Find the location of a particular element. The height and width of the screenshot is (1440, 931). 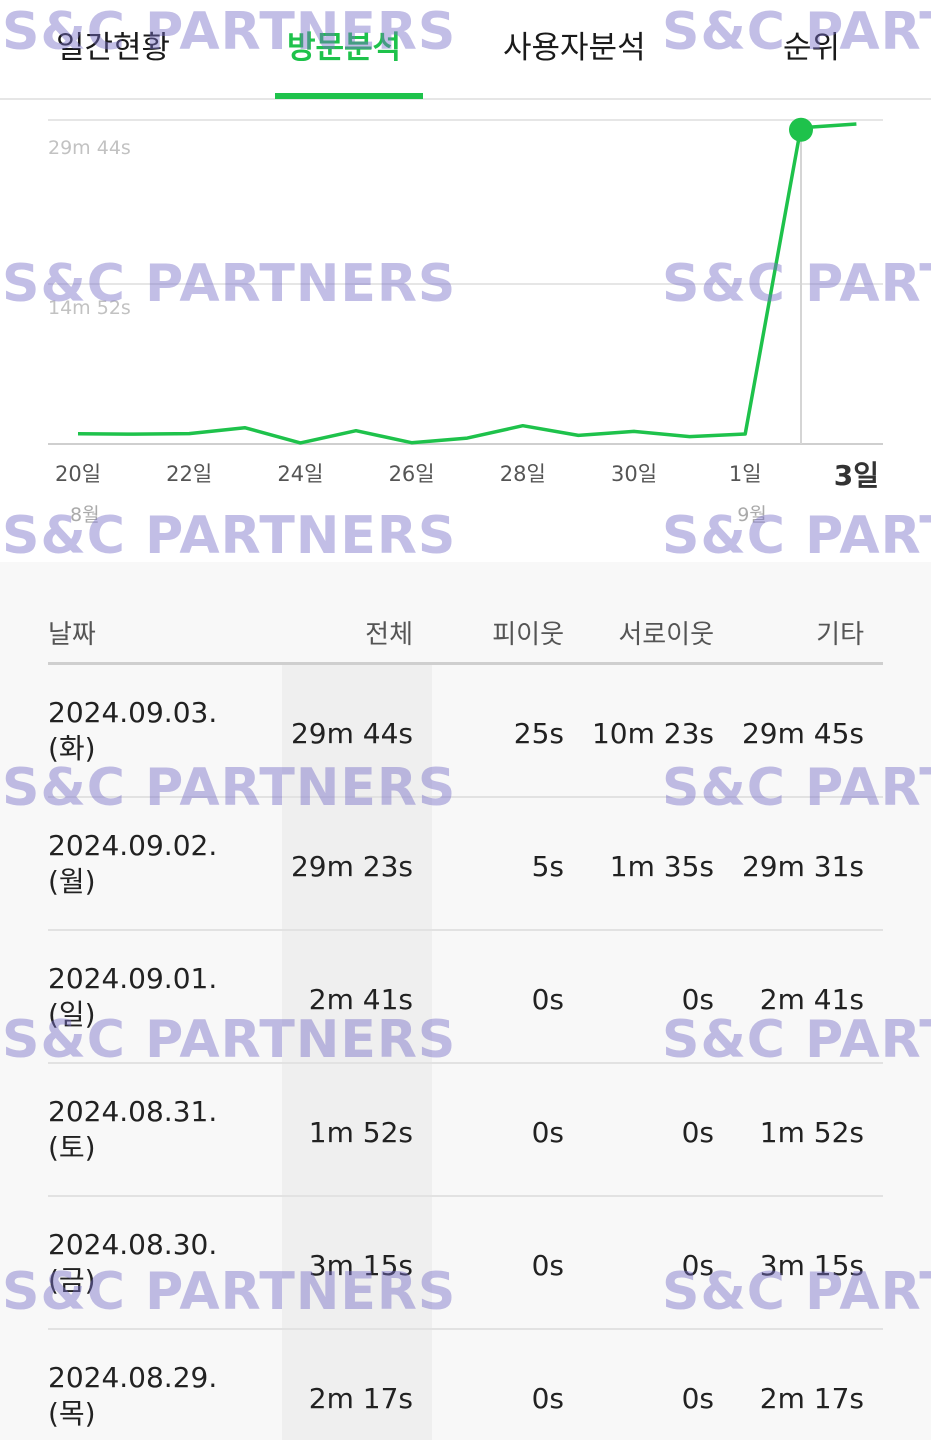

total-column-highlight is located at coordinates (357, 1052).